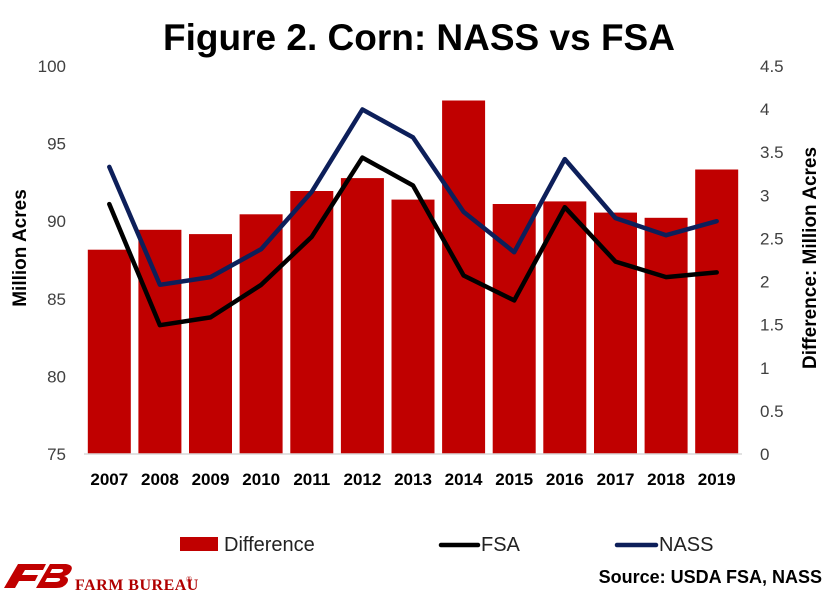  I want to click on bar-difference-2007, so click(109, 351).